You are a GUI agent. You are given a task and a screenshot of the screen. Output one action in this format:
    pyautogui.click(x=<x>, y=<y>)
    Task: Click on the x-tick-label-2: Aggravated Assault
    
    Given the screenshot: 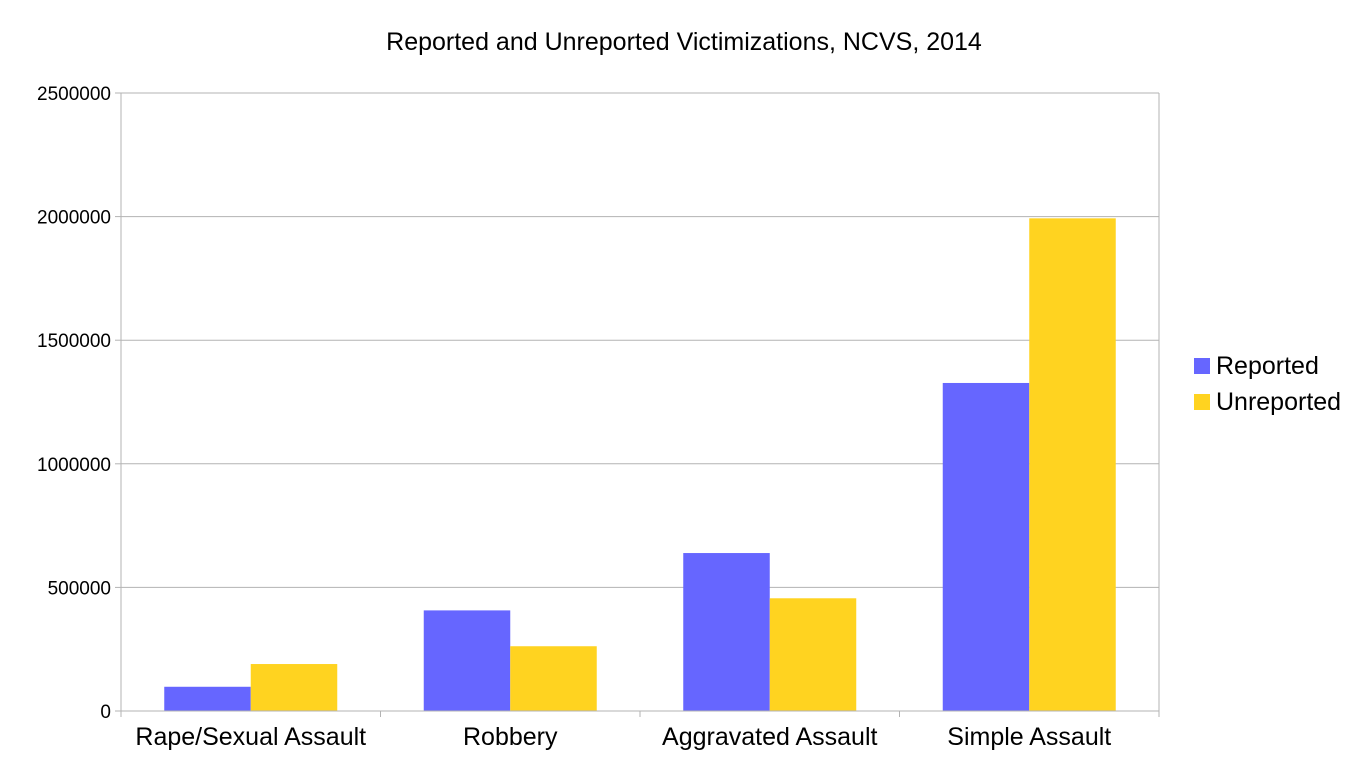 What is the action you would take?
    pyautogui.click(x=769, y=737)
    